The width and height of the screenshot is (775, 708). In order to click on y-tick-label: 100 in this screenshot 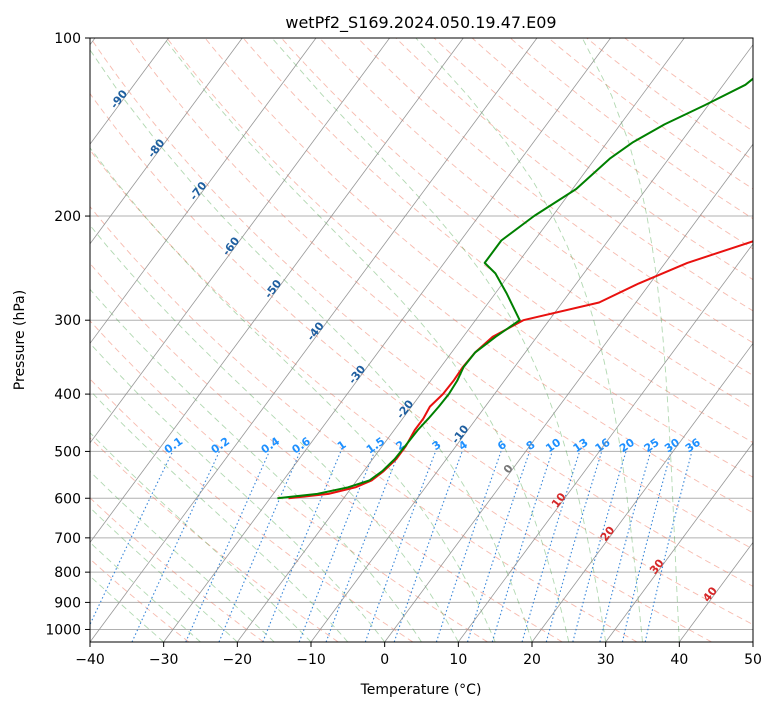, I will do `click(67, 39)`.